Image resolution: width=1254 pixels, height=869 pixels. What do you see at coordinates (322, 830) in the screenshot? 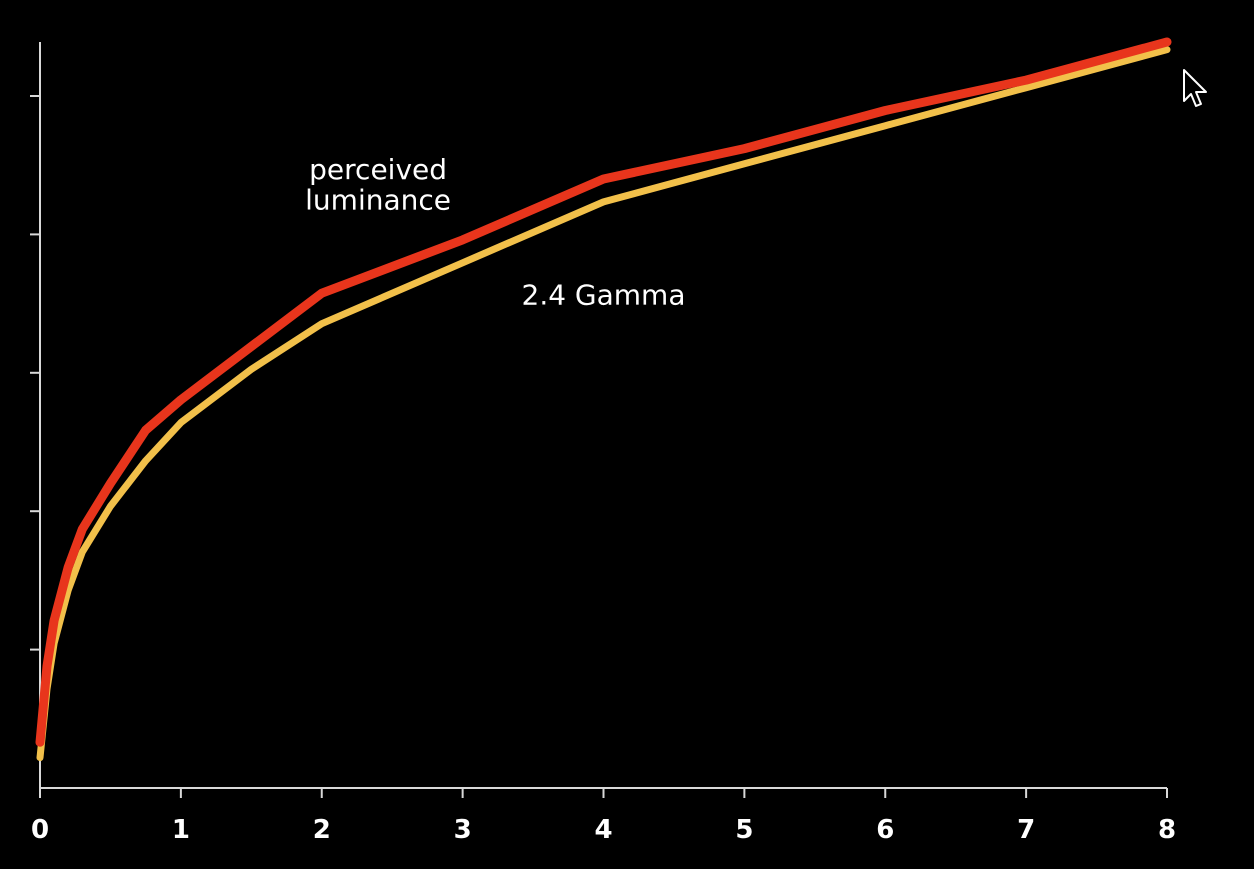
I see `x-tick-label: 2` at bounding box center [322, 830].